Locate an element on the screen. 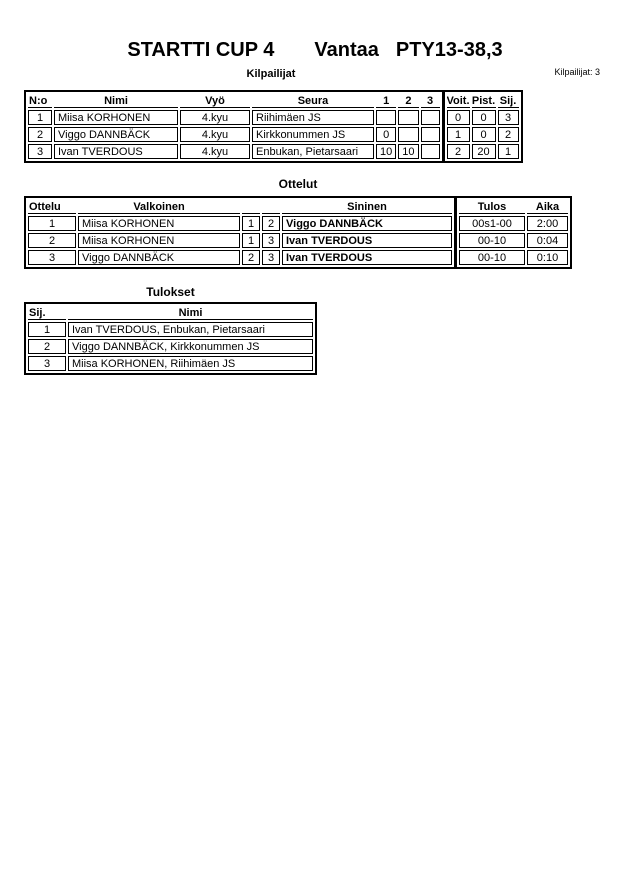  table-row: 1 0 2 is located at coordinates (482, 134).